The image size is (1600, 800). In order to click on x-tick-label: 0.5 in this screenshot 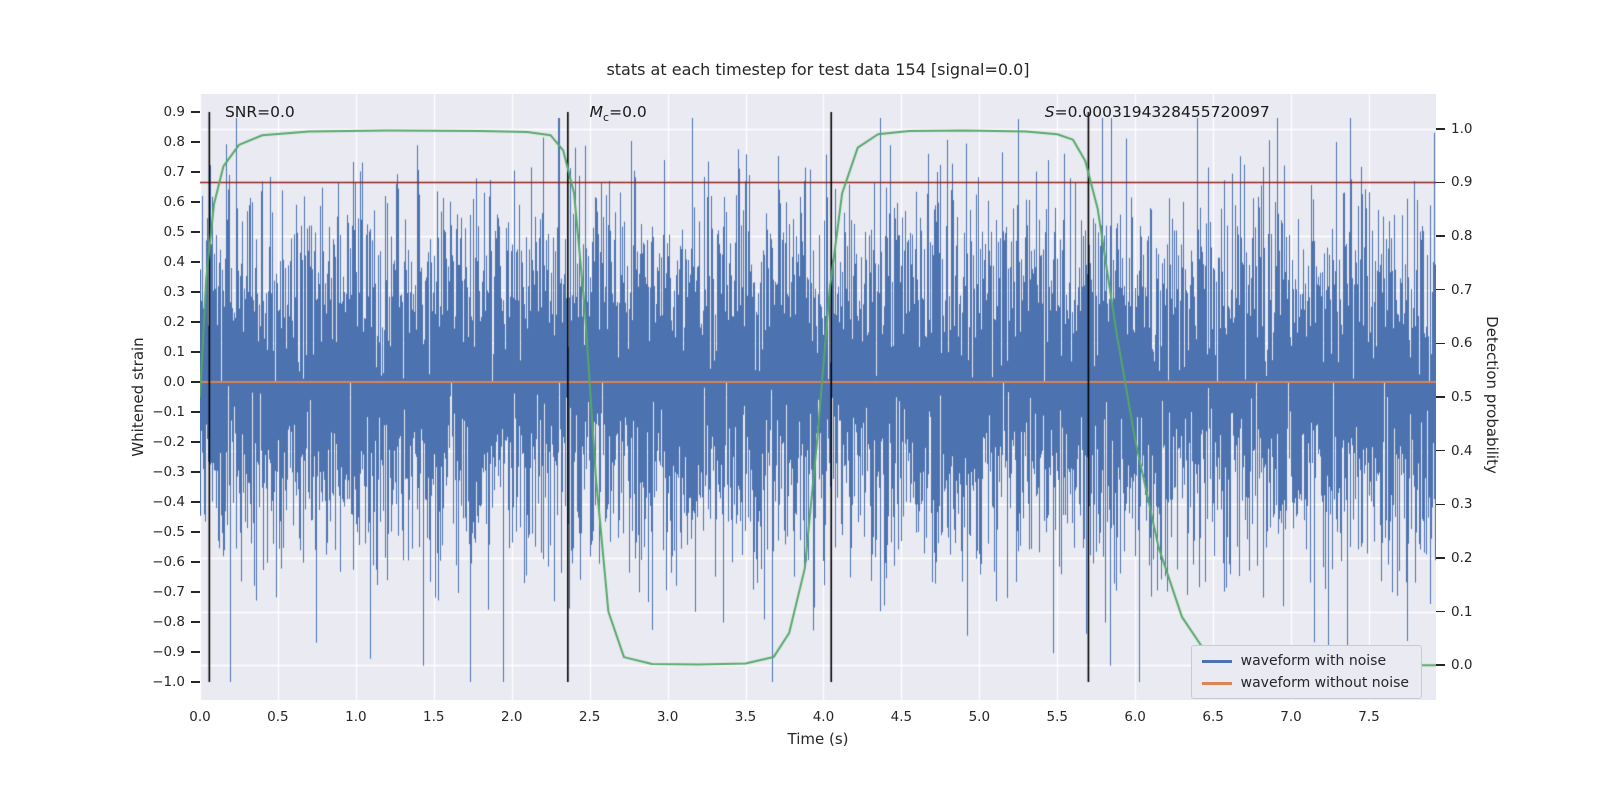, I will do `click(278, 717)`.